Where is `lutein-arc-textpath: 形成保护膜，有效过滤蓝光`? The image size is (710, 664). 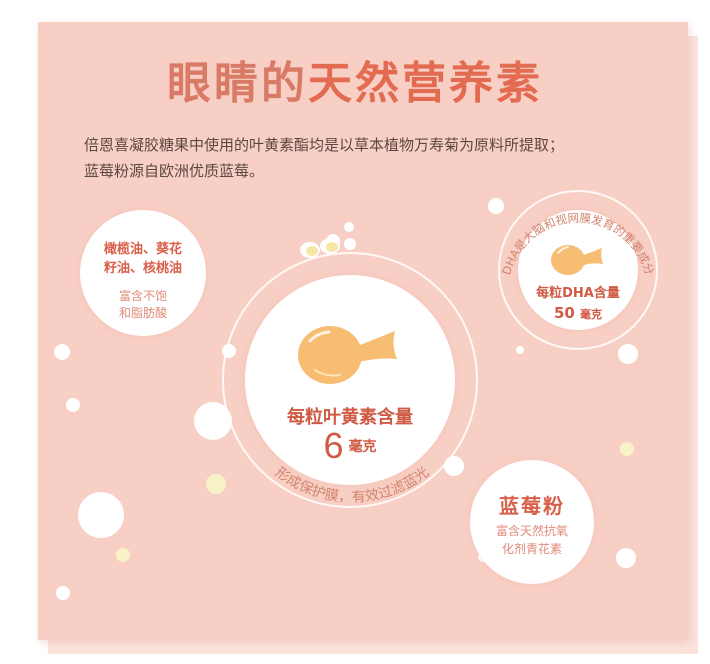 lutein-arc-textpath: 形成保护膜，有效过滤蓝光 is located at coordinates (352, 485).